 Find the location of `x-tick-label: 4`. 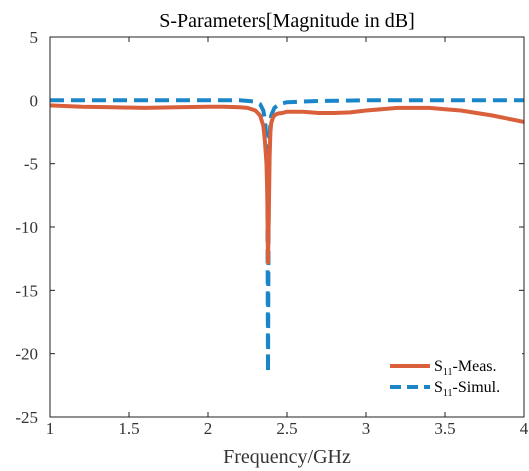

x-tick-label: 4 is located at coordinates (524, 428).